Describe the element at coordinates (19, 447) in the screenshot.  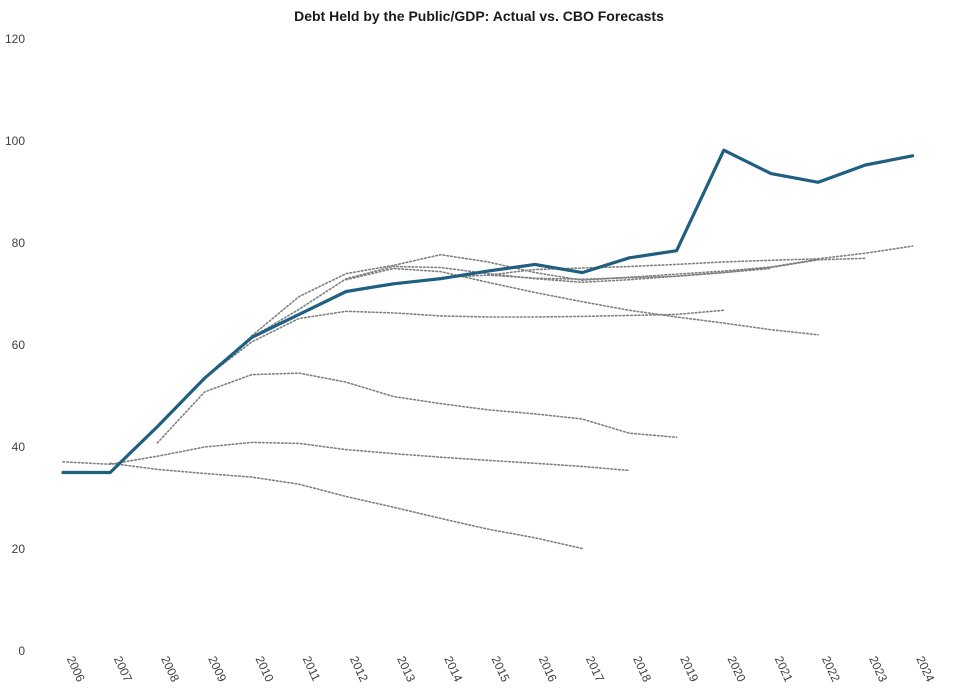
I see `y-tick-label: 40` at that location.